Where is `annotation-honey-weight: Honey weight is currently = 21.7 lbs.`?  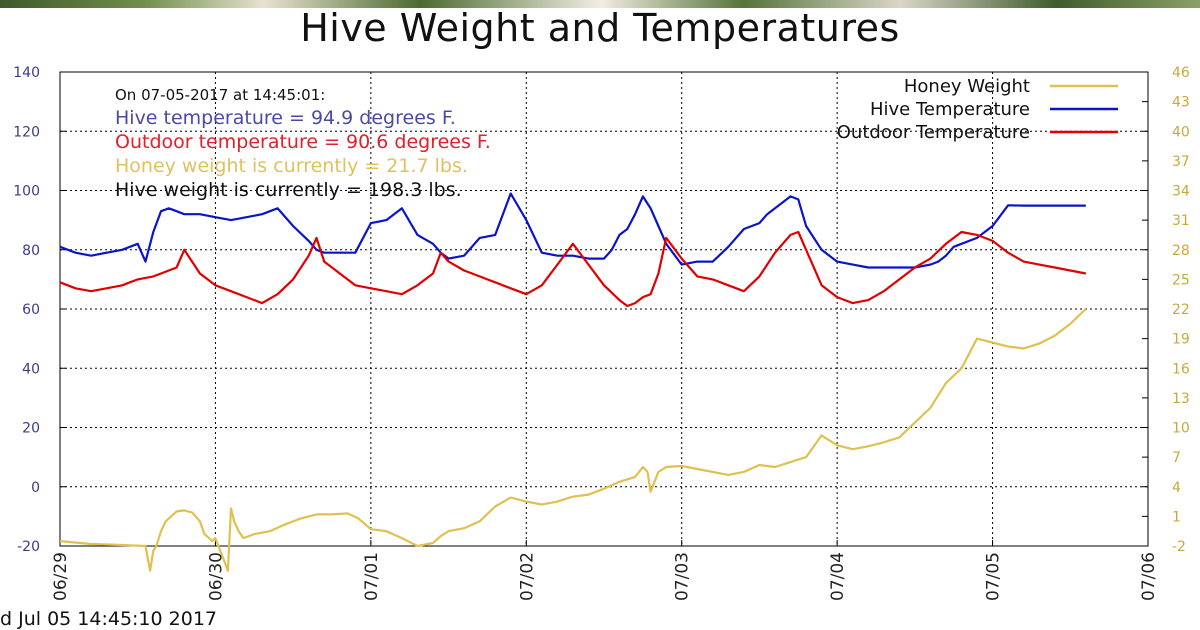
annotation-honey-weight: Honey weight is currently = 21.7 lbs. is located at coordinates (291, 166).